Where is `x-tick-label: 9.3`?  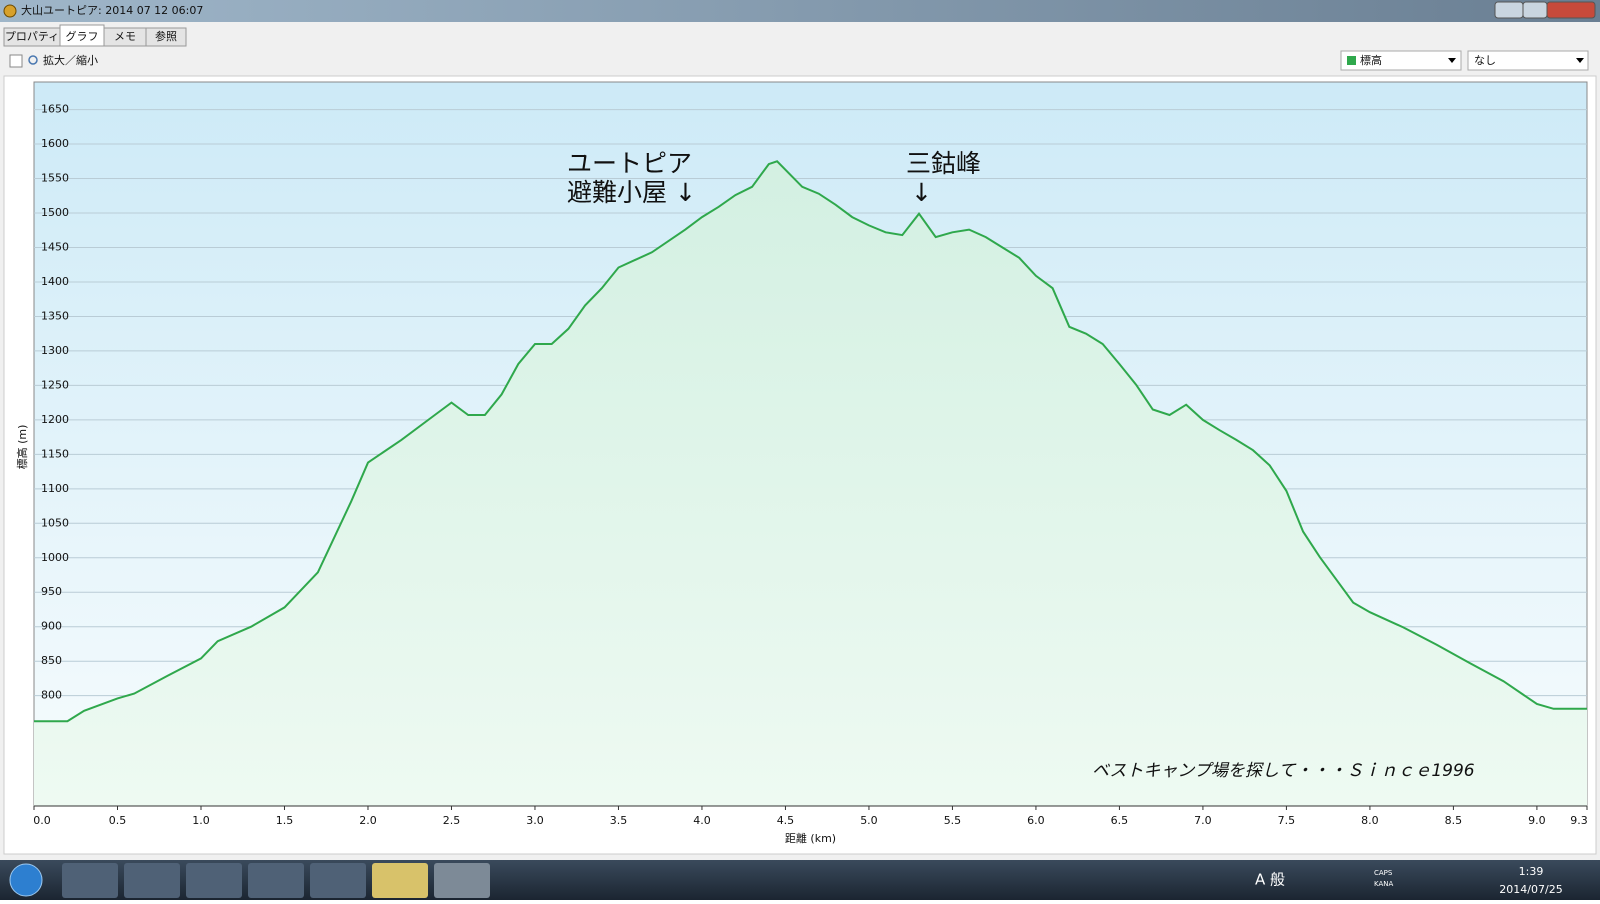 x-tick-label: 9.3 is located at coordinates (1579, 820).